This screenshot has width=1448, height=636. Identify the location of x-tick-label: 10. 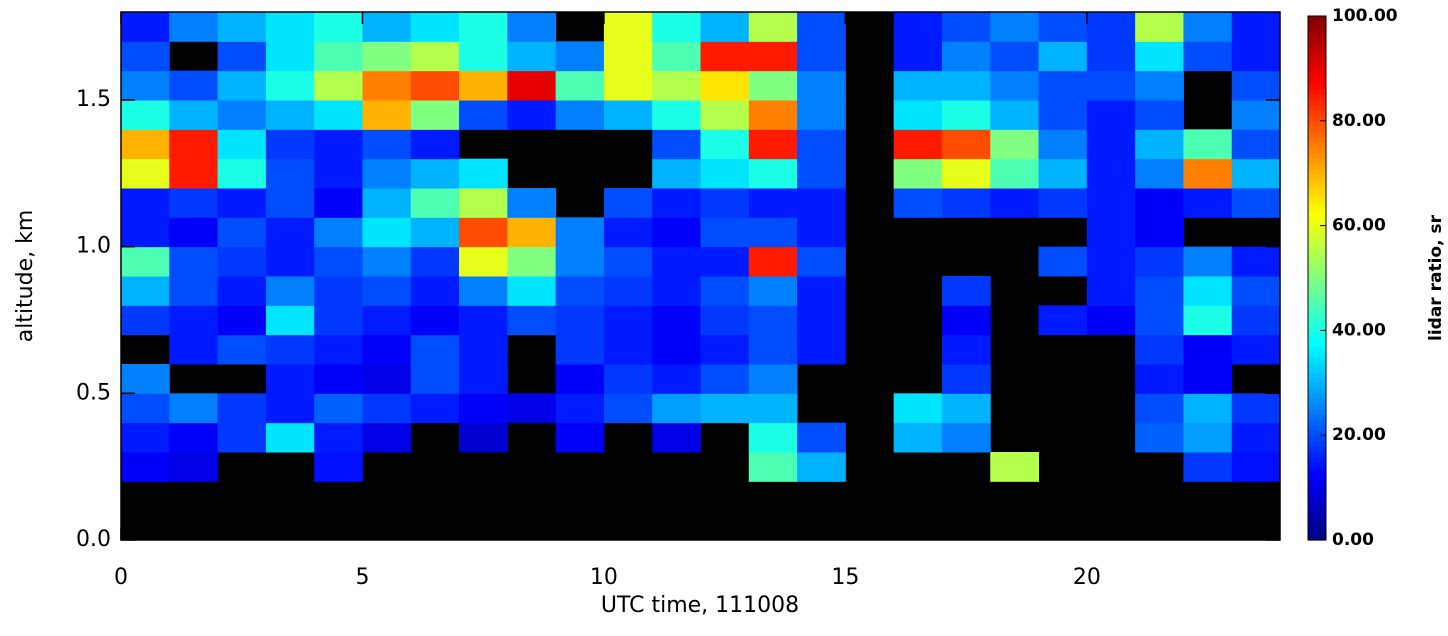
(604, 577).